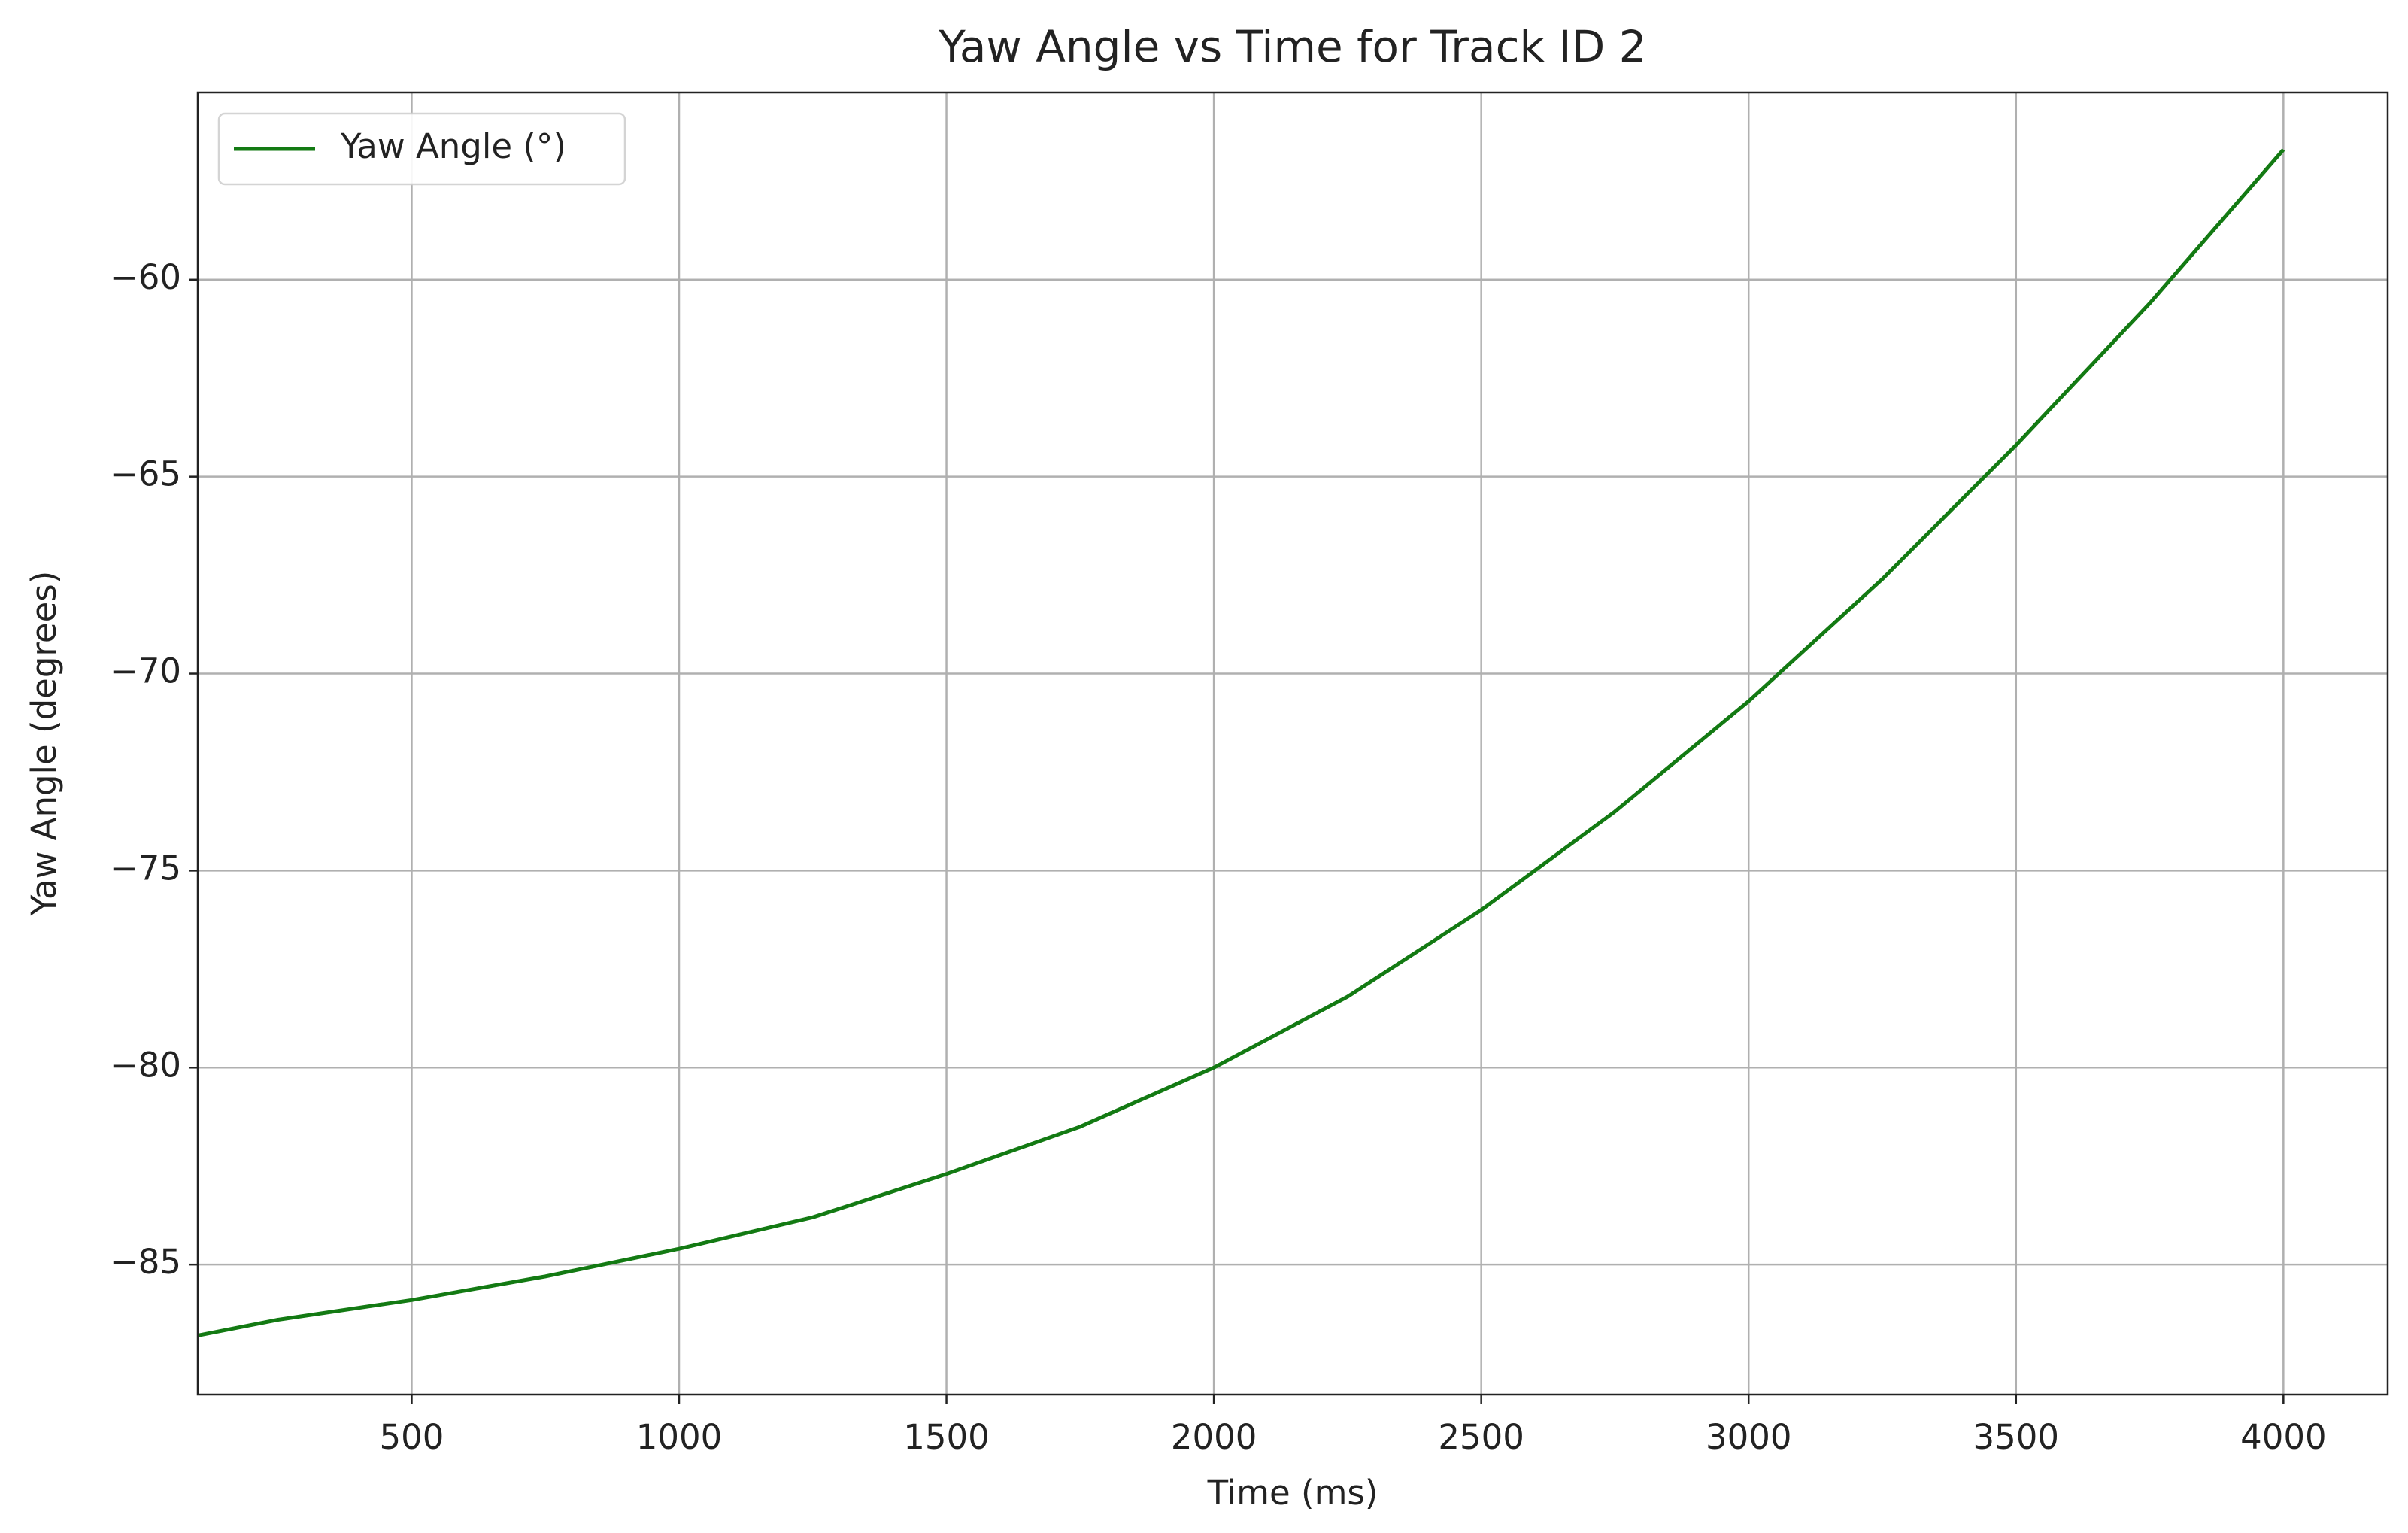 The width and height of the screenshot is (2408, 1533). Describe the element at coordinates (1292, 1493) in the screenshot. I see `x-axis-label: Time (ms)` at that location.